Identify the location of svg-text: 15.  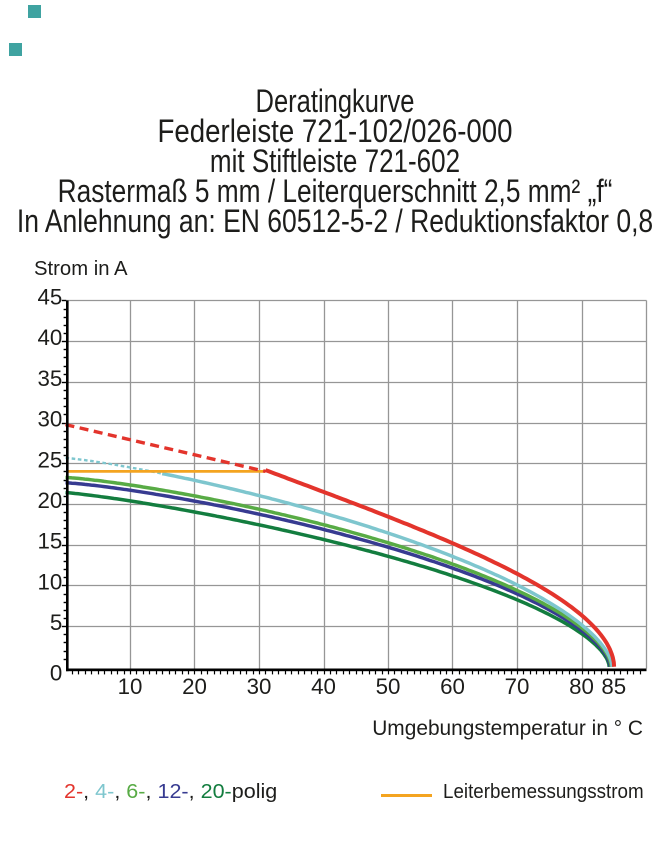
(49, 541).